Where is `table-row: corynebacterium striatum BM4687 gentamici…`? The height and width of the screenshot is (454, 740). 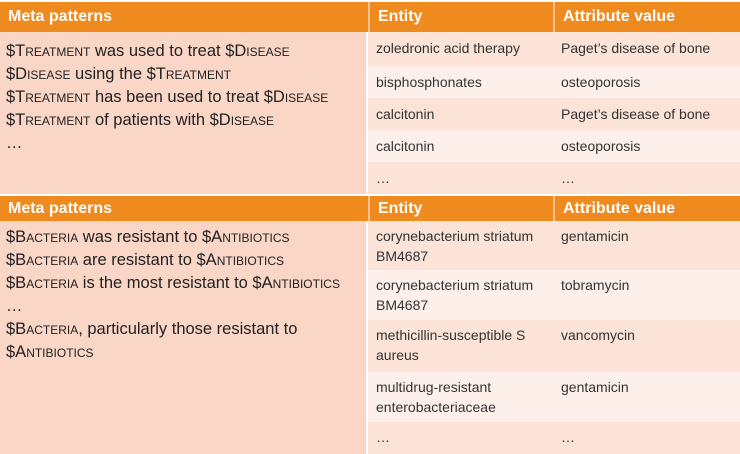
table-row: corynebacterium striatum BM4687 gentamici… is located at coordinates (554, 245).